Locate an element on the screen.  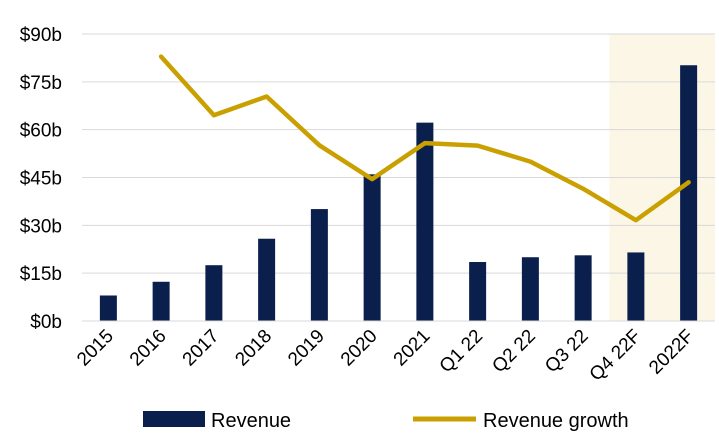
y-axis-ticks: $0b $15b $30b $45b $60b $75b $90b is located at coordinates (41, 179).